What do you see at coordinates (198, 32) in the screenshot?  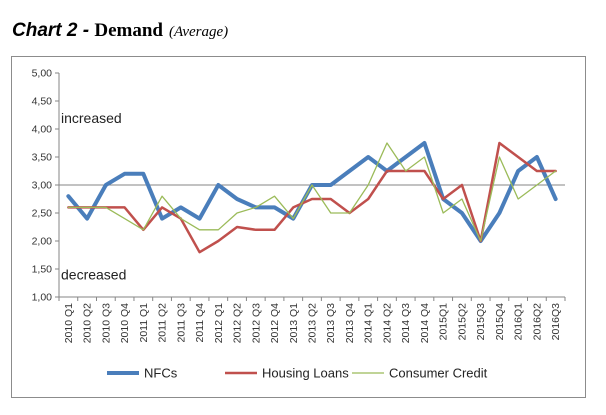 I see `chart-subtitle: (Average)` at bounding box center [198, 32].